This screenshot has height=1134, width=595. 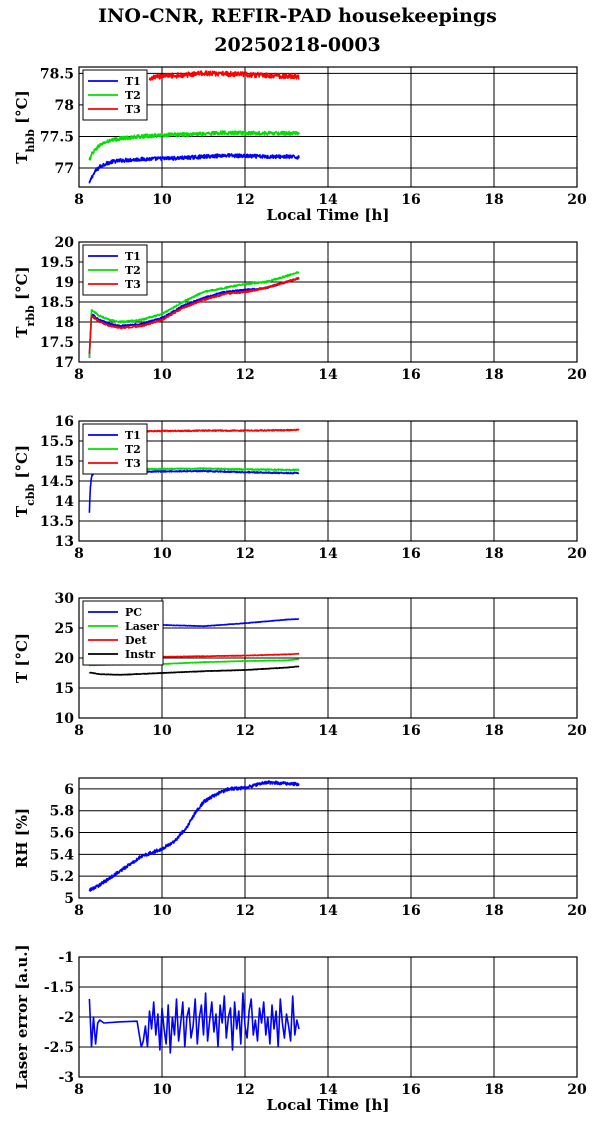 What do you see at coordinates (194, 145) in the screenshot?
I see `series-line-hbb-T2` at bounding box center [194, 145].